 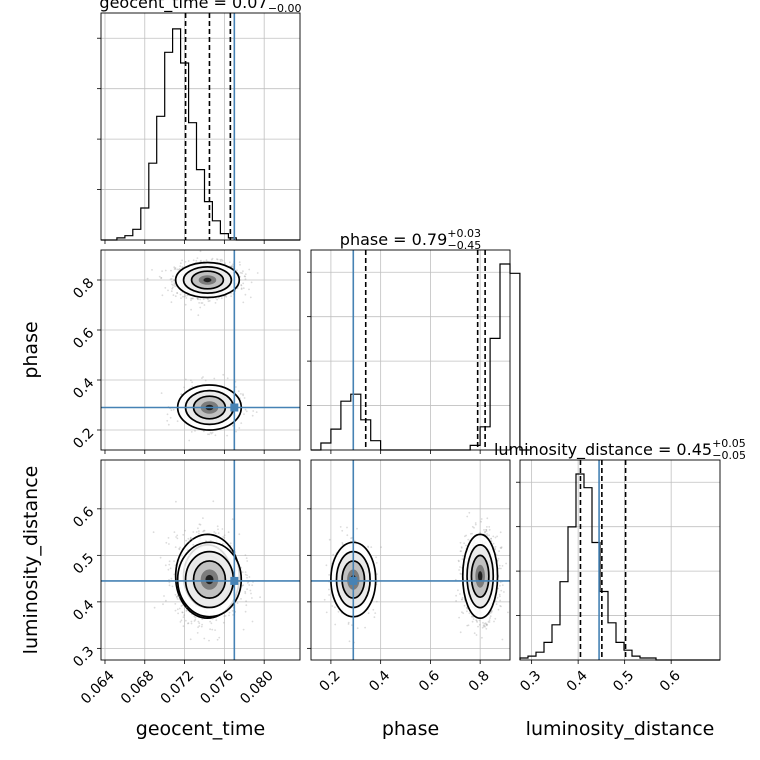 What do you see at coordinates (619, 567) in the screenshot?
I see `histogram-luminosity_distance` at bounding box center [619, 567].